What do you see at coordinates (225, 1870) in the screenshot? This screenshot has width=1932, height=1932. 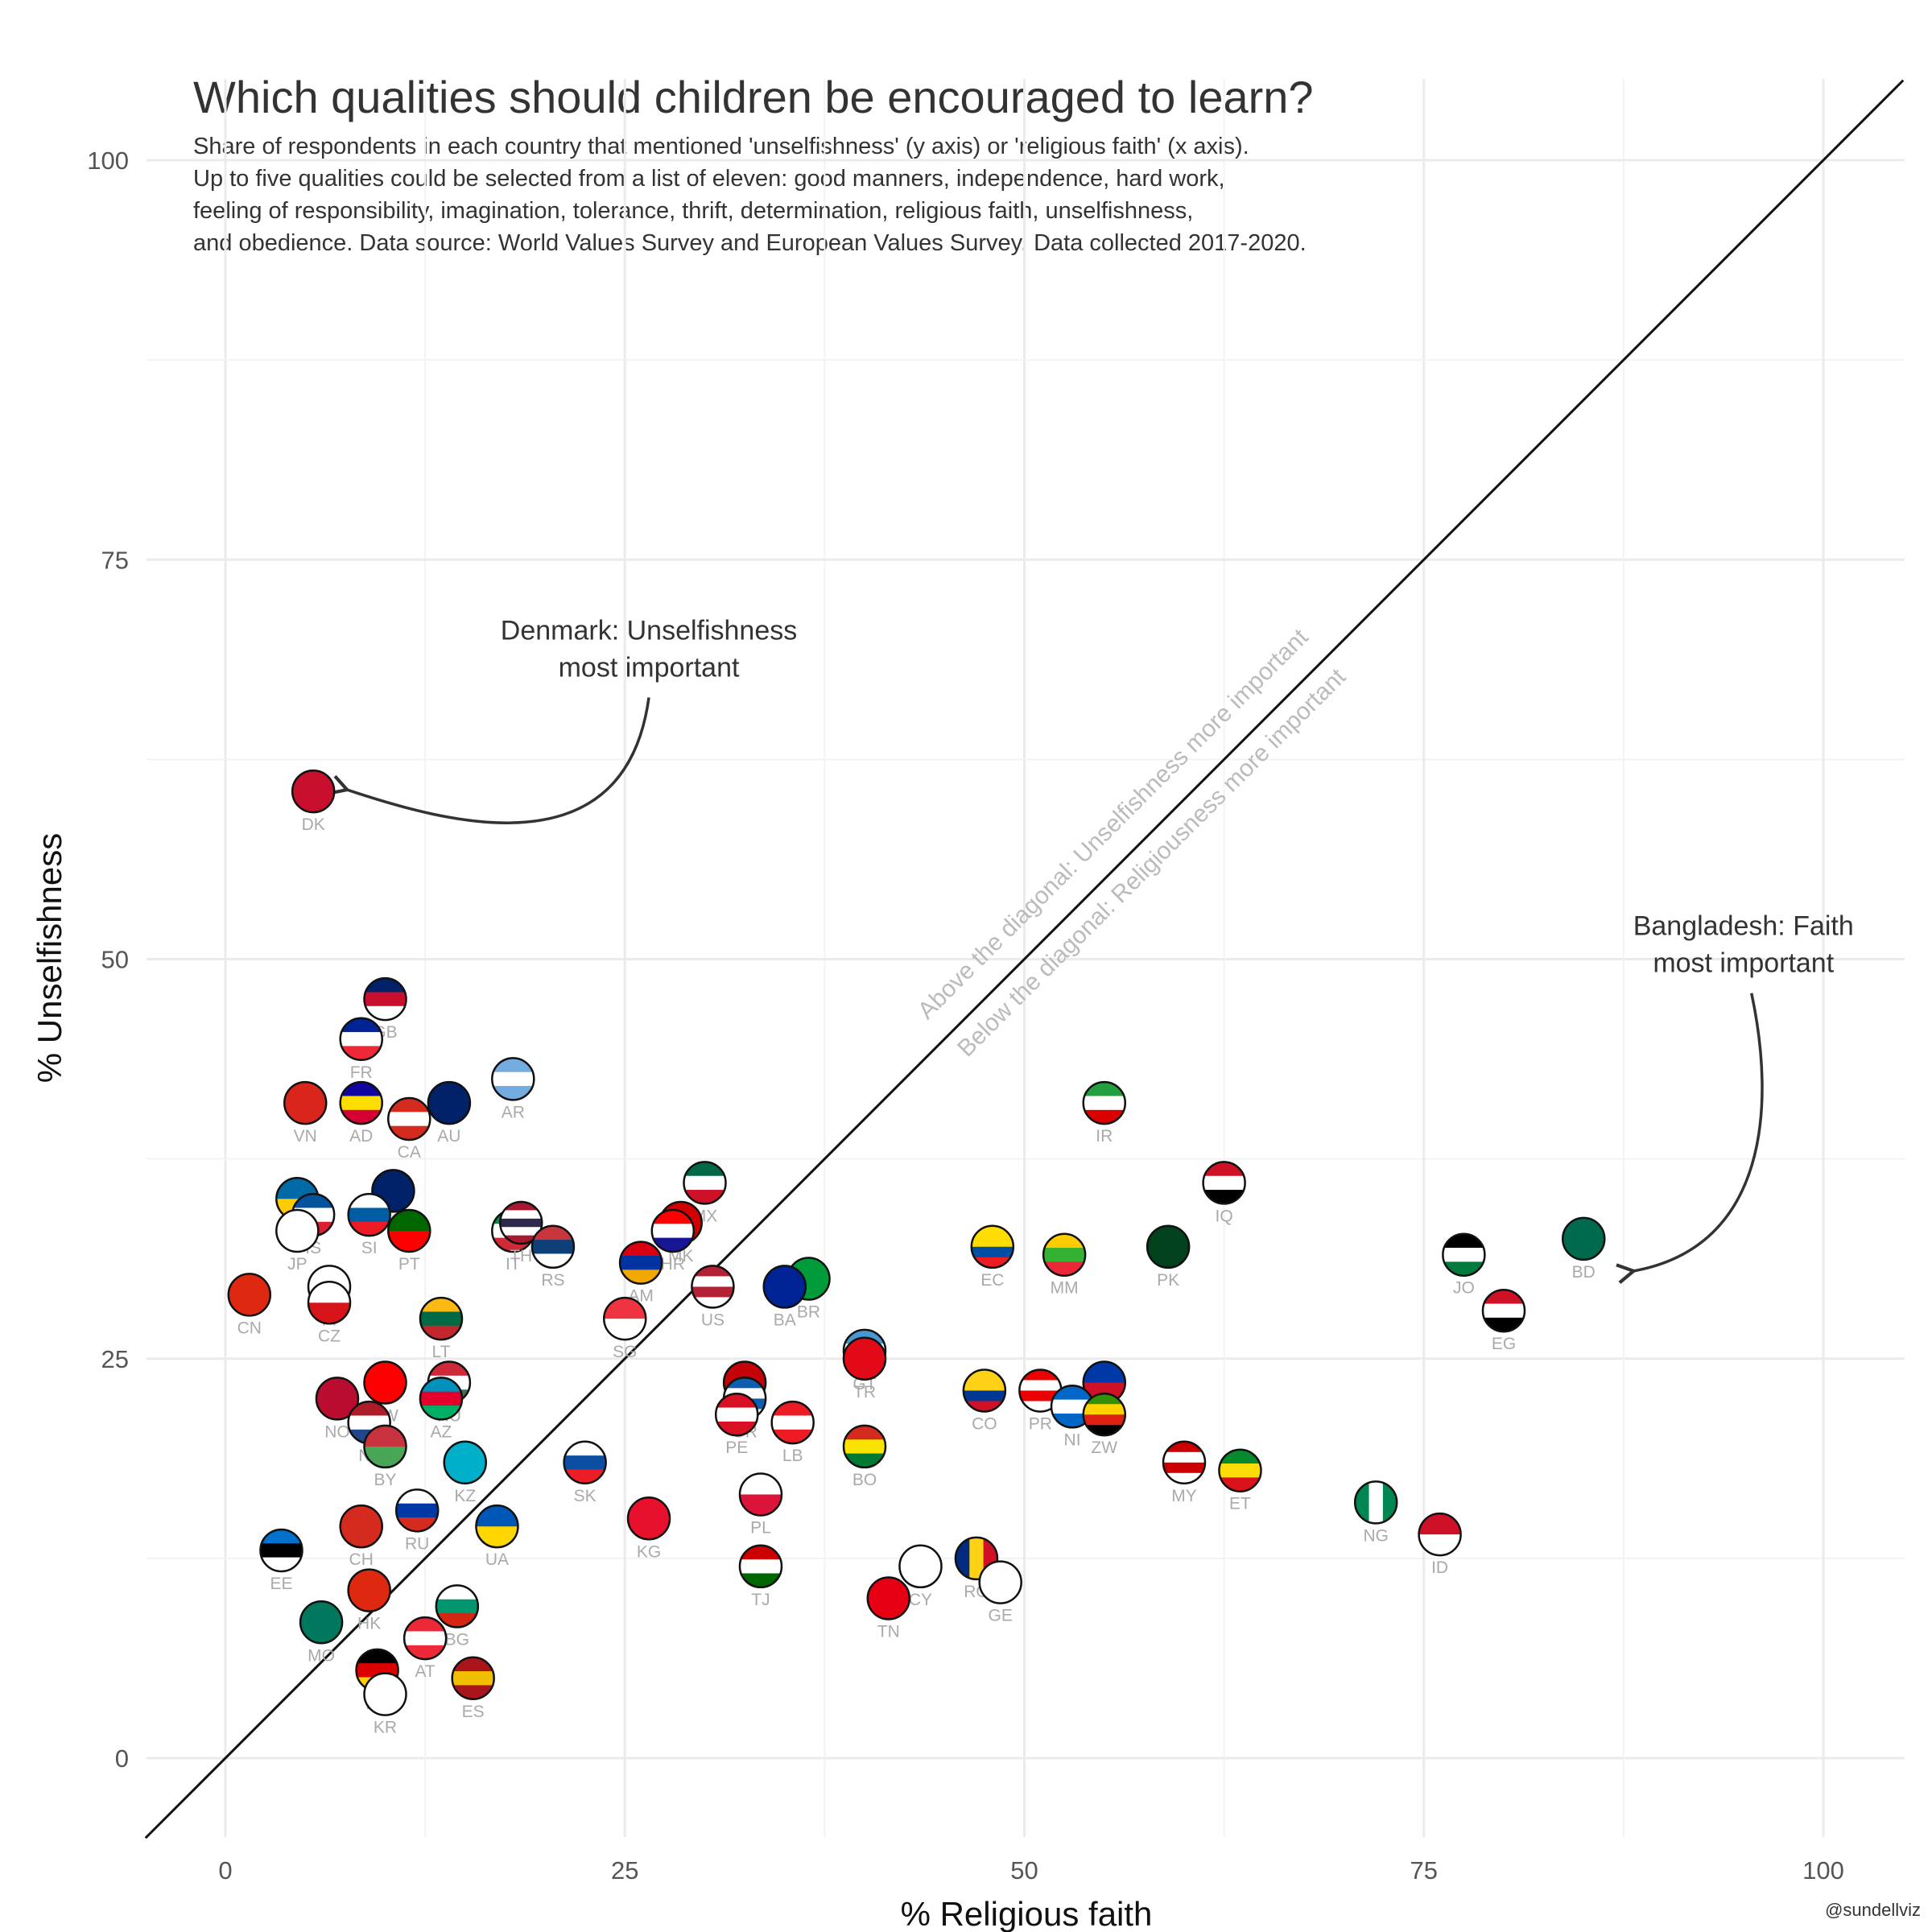 I see `x-tick-label: 0` at bounding box center [225, 1870].